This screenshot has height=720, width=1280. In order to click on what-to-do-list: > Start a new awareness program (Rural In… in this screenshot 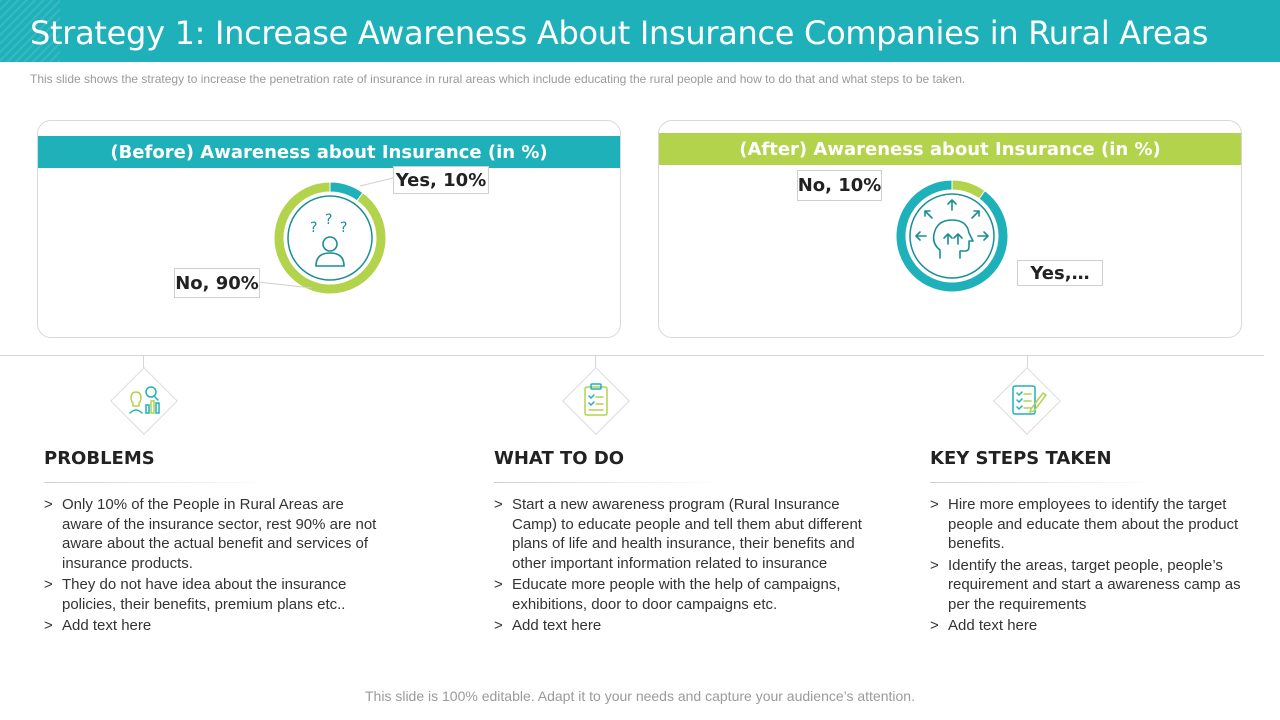, I will do `click(689, 566)`.